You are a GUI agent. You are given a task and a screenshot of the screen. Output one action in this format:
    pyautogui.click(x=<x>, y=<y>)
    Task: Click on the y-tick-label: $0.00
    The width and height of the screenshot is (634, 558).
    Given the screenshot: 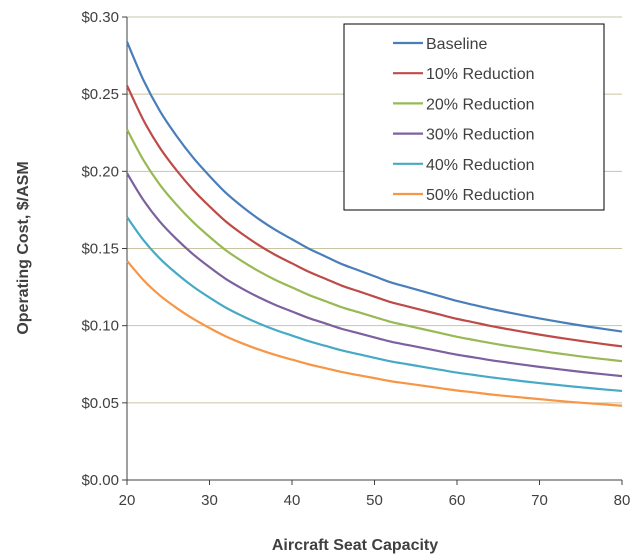 What is the action you would take?
    pyautogui.click(x=100, y=480)
    